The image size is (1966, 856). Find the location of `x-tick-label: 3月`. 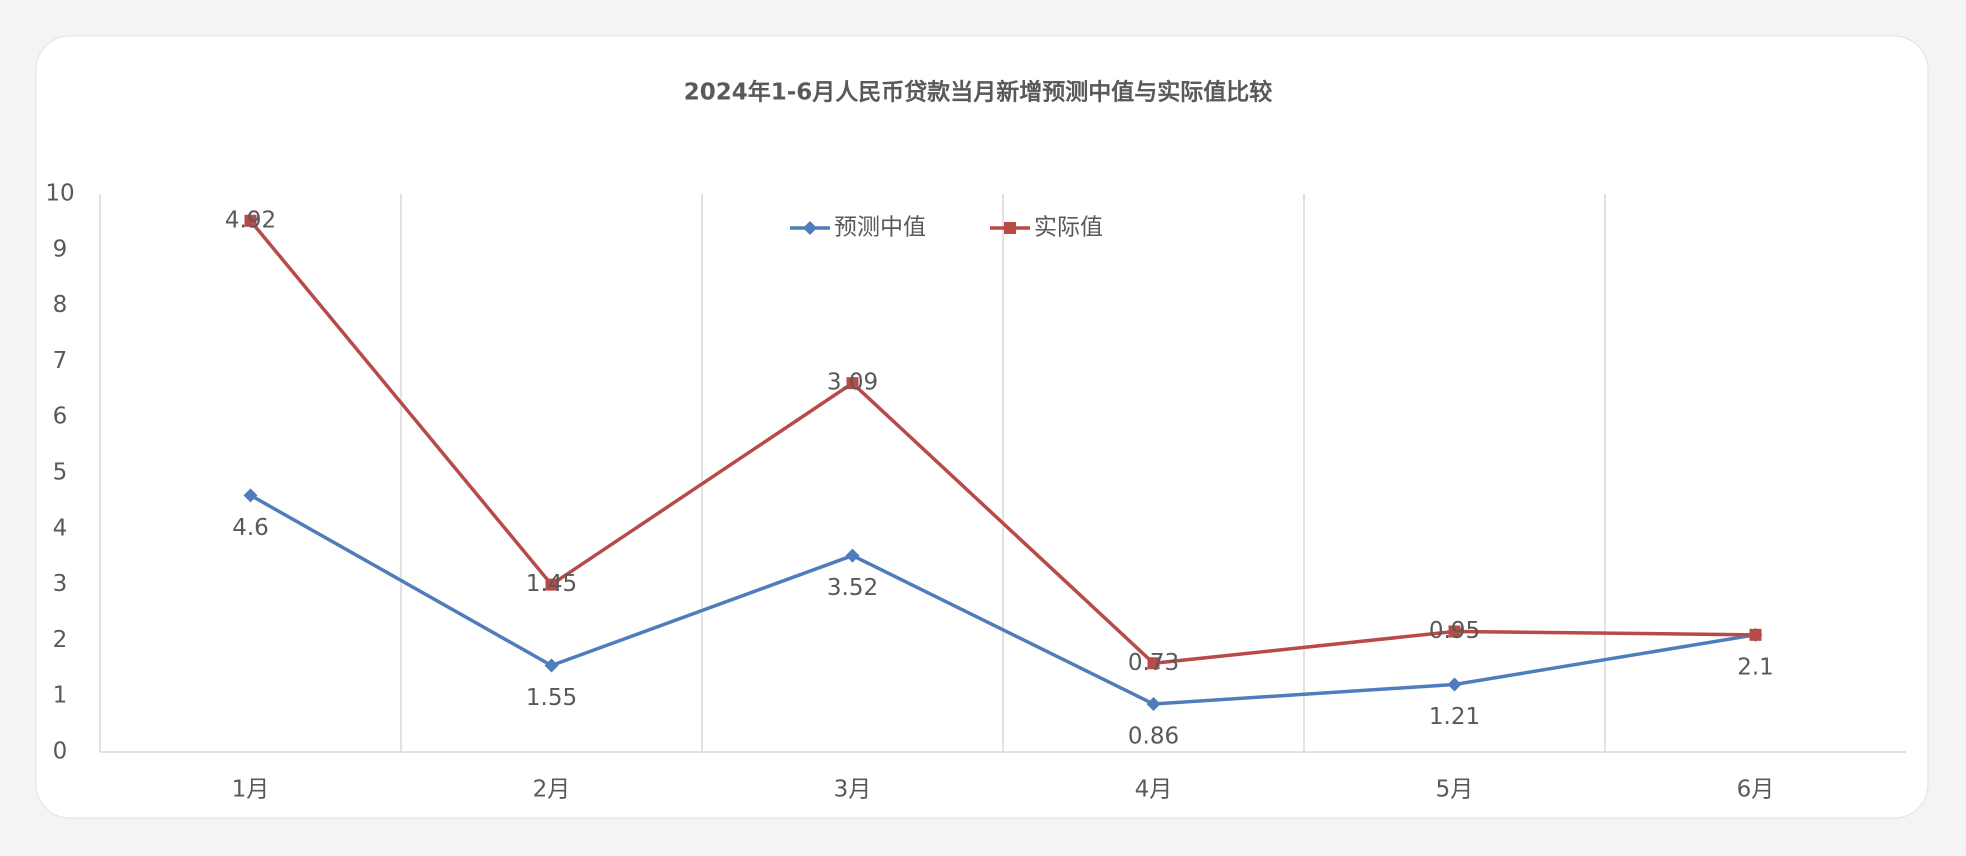

x-tick-label: 3月 is located at coordinates (853, 790).